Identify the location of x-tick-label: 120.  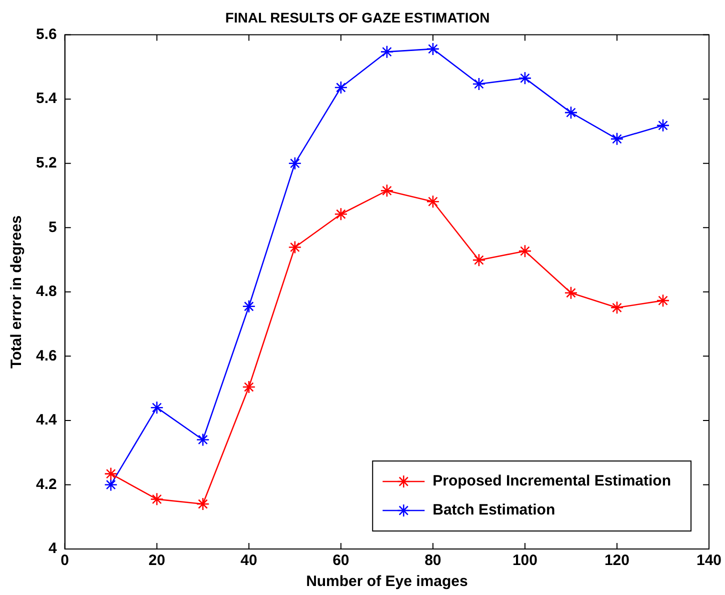
(617, 561).